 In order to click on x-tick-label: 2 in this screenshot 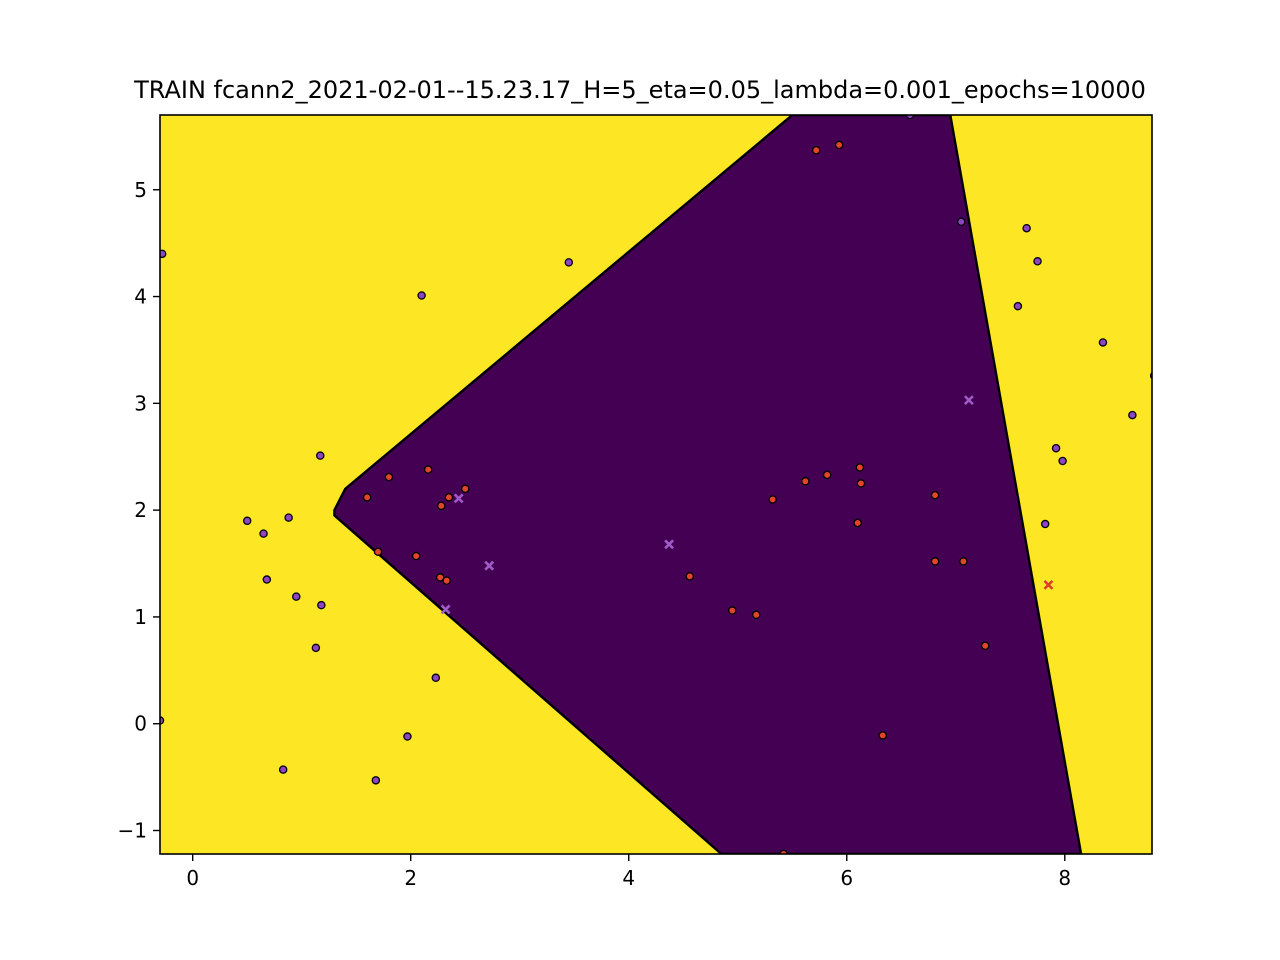, I will do `click(410, 878)`.